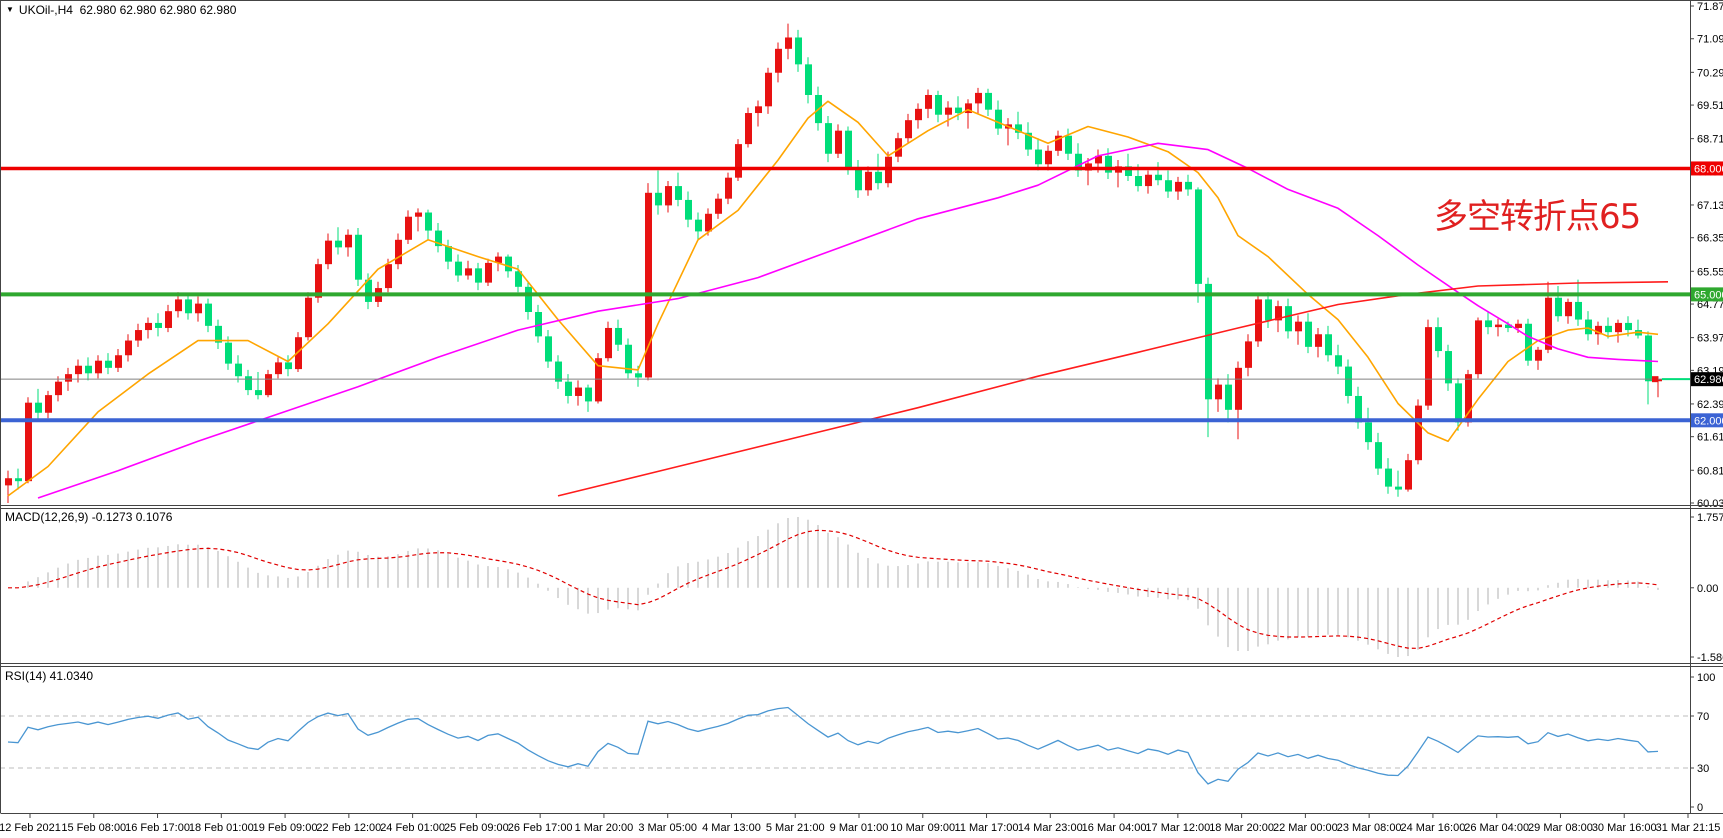  Describe the element at coordinates (1710, 73) in the screenshot. I see `svg-text: 70.290` at that location.